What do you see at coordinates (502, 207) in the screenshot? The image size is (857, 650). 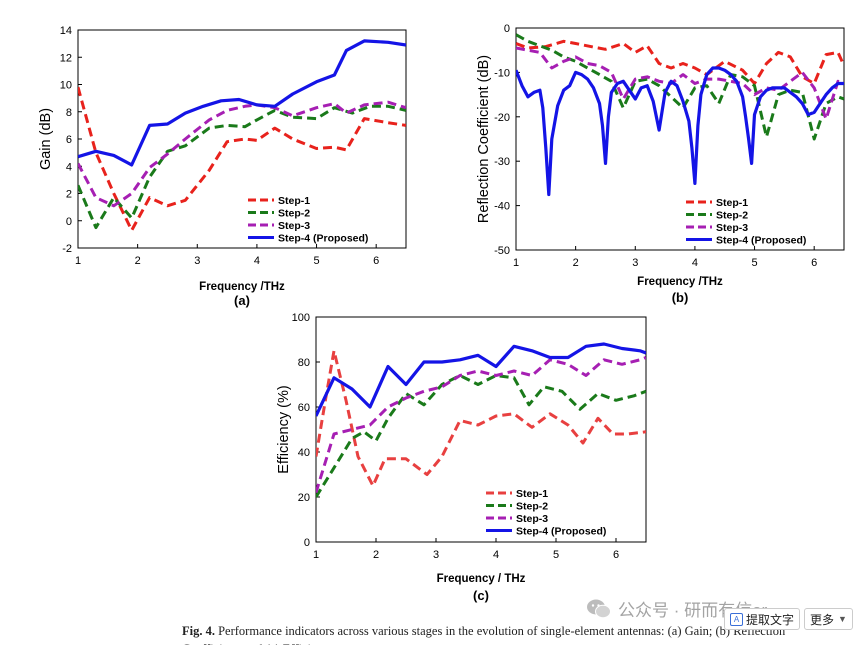 I see `y-tick-label: -40` at bounding box center [502, 207].